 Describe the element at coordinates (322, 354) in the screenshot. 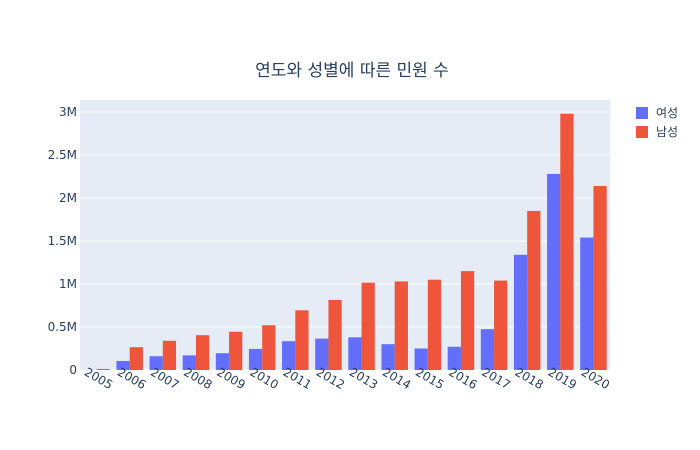

I see `bar-여성-2012` at that location.